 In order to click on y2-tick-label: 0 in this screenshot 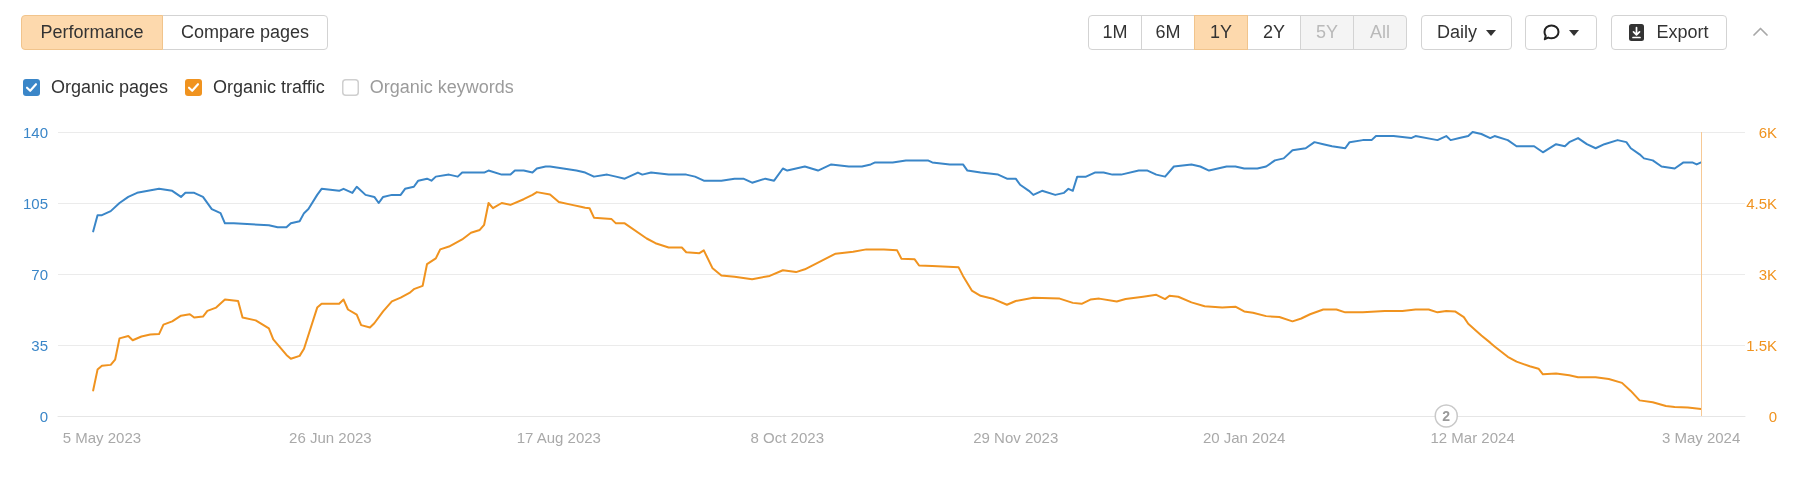, I will do `click(1772, 416)`.